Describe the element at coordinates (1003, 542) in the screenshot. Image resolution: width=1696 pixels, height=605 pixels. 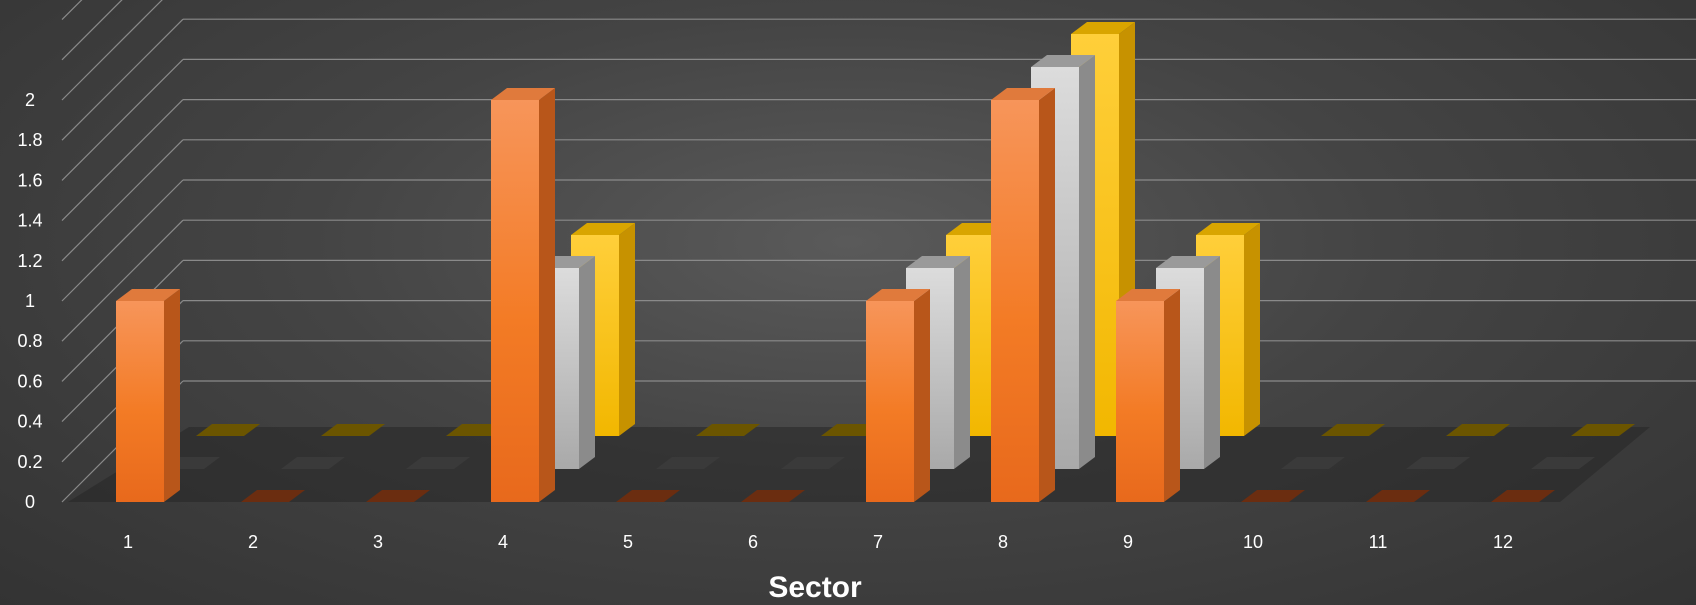
I see `x-tick-label: 8` at that location.